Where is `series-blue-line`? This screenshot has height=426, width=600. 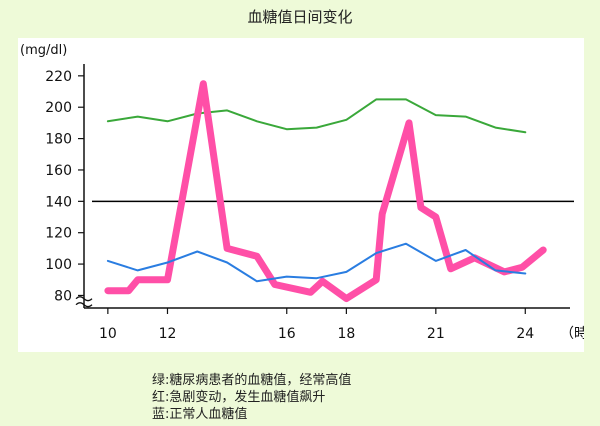 series-blue-line is located at coordinates (316, 262).